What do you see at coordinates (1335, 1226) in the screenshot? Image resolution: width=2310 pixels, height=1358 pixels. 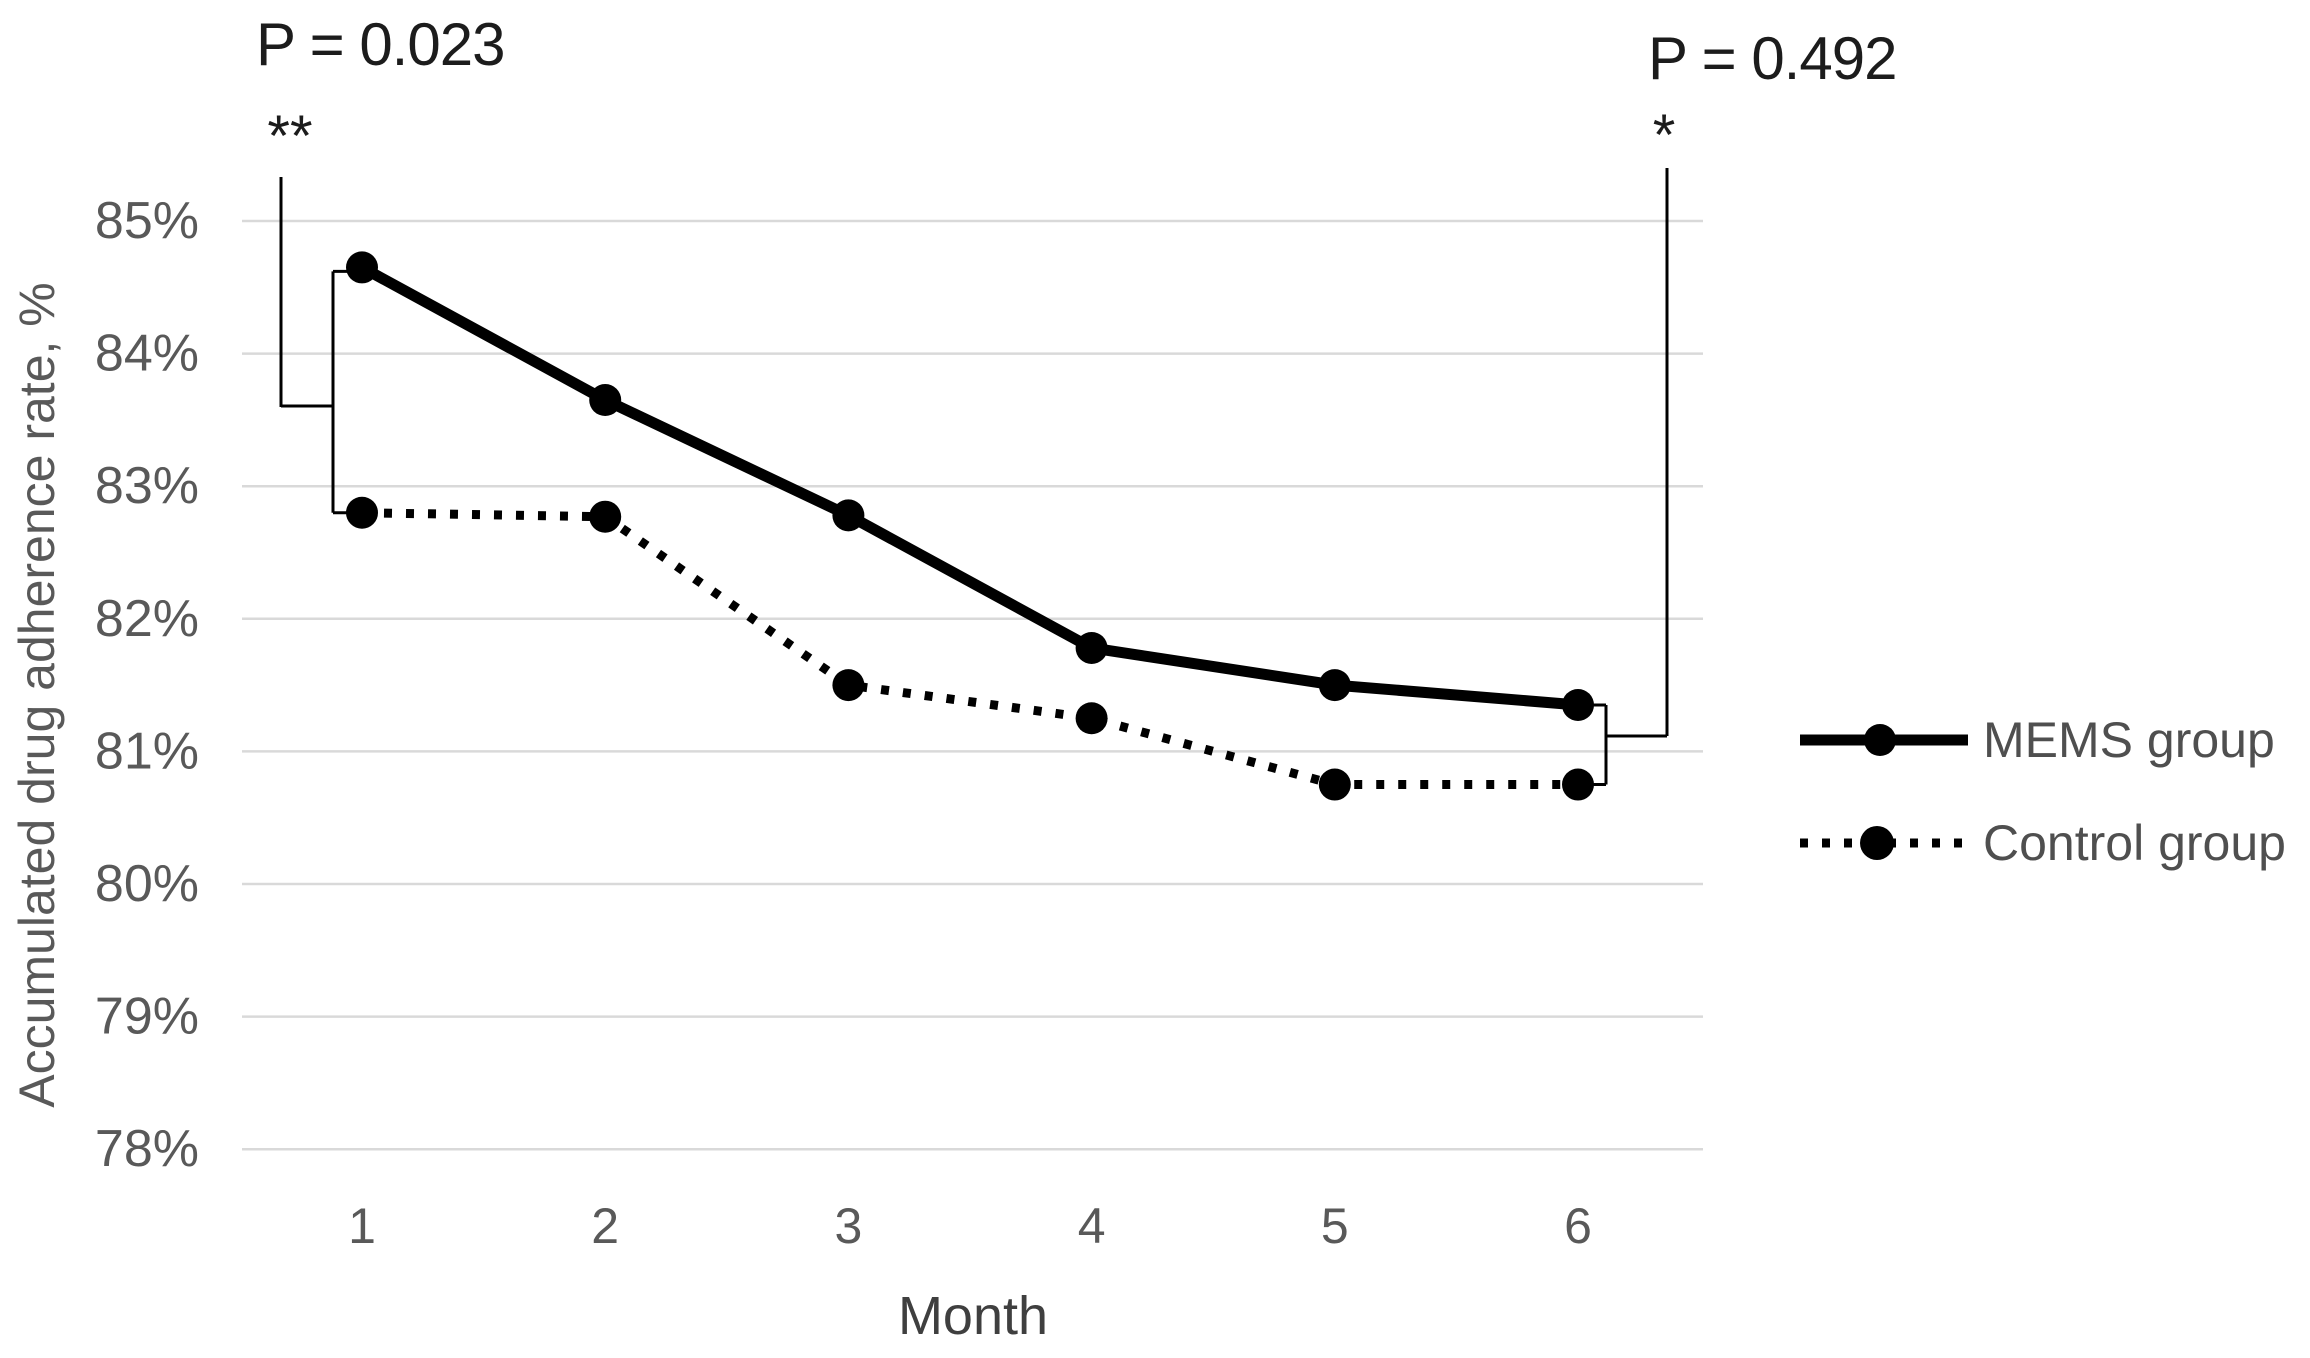 I see `x-tick-label: 5` at bounding box center [1335, 1226].